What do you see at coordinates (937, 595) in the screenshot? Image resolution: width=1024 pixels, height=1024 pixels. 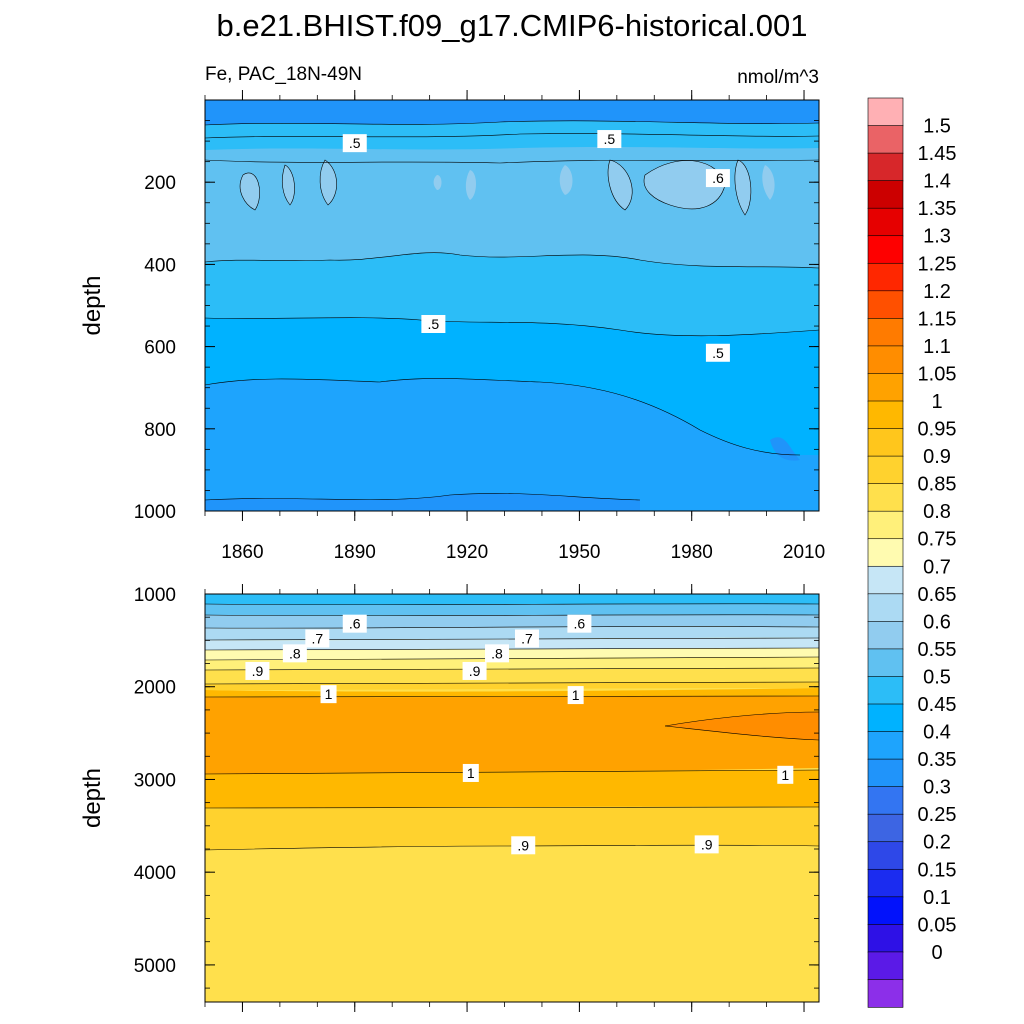 I see `colorbar-label: 0.65` at bounding box center [937, 595].